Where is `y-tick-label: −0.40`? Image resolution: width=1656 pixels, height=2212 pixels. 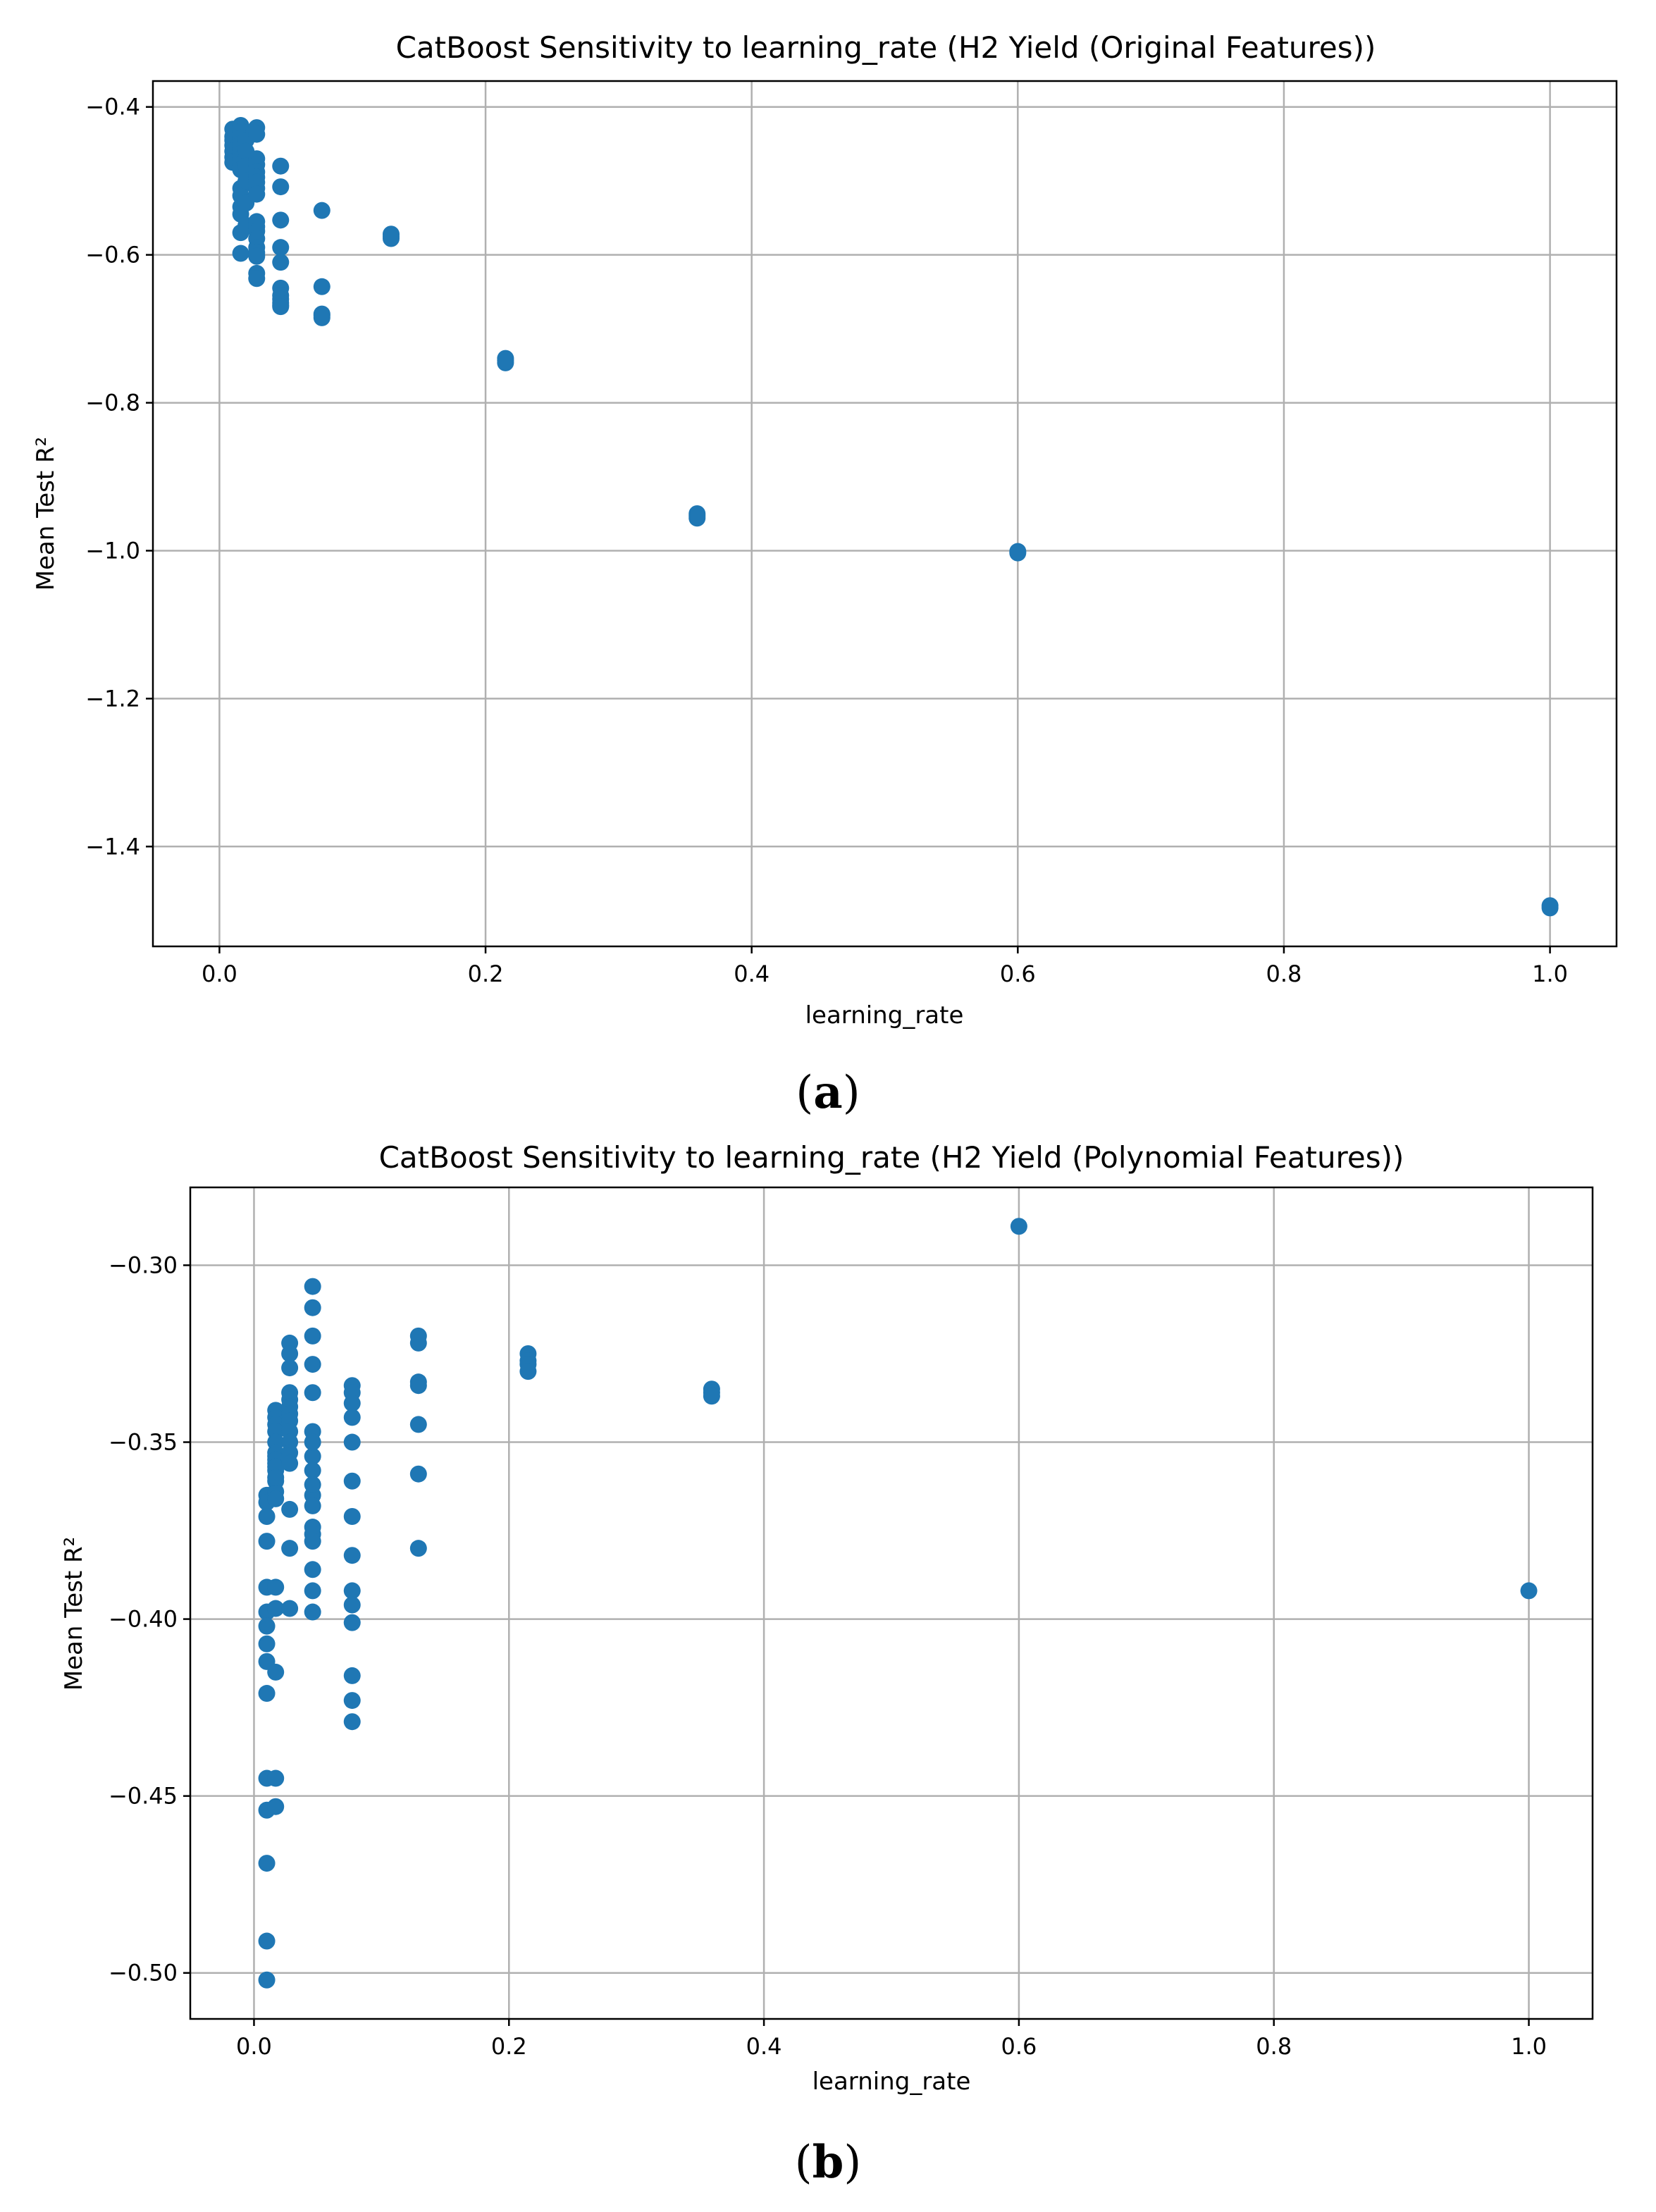
y-tick-label: −0.40 is located at coordinates (144, 1619).